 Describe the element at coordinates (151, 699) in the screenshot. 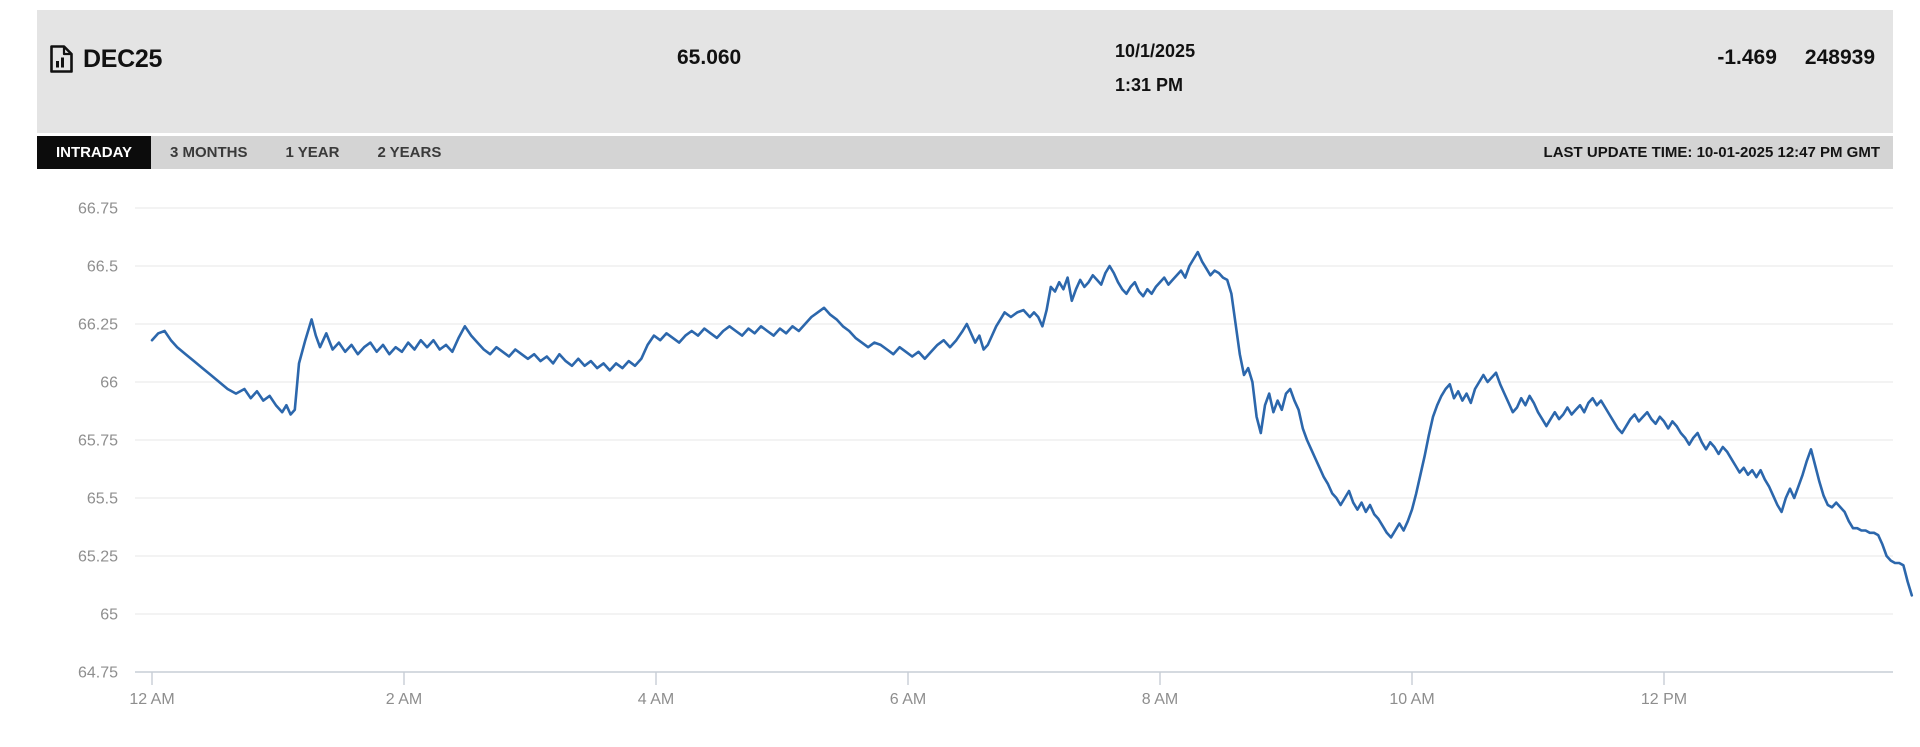

I see `x-axis-label: 12 AM` at that location.